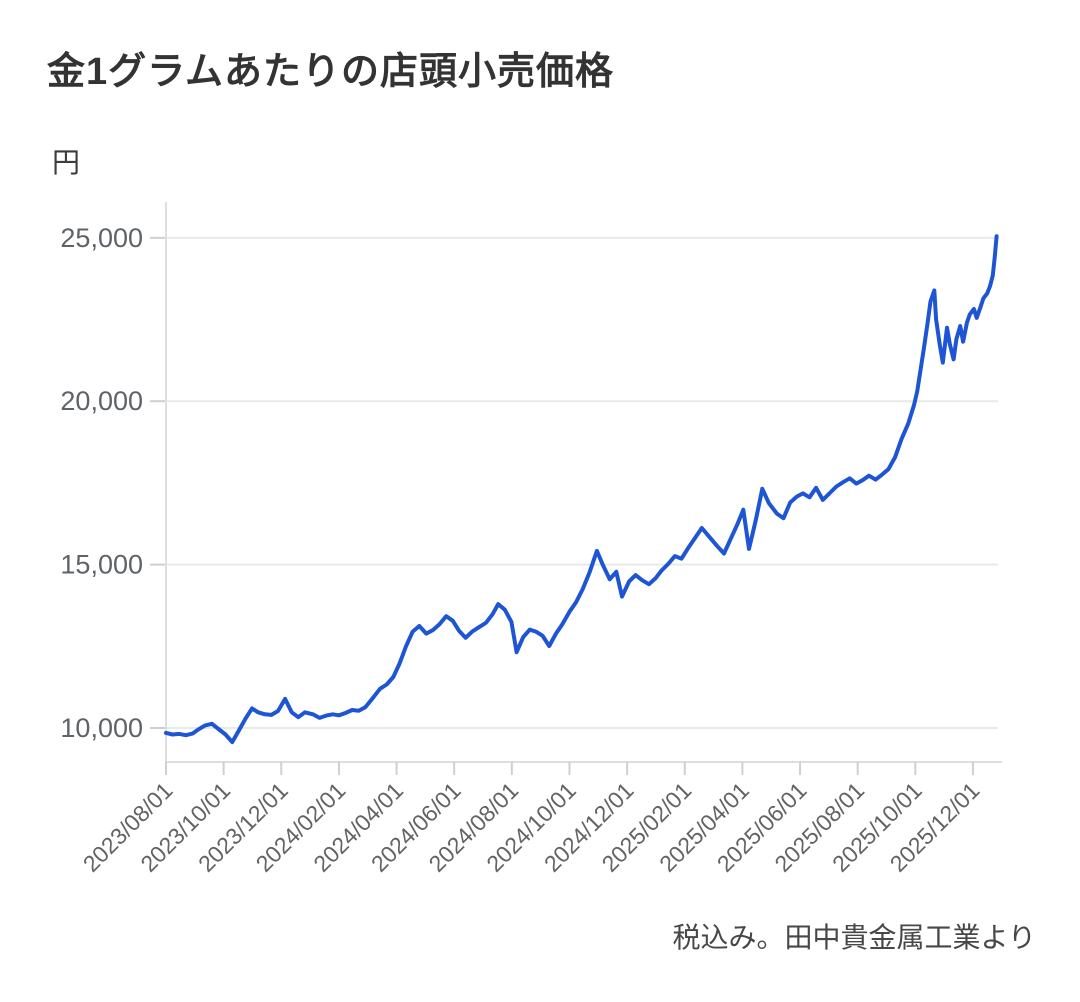  Describe the element at coordinates (101, 401) in the screenshot. I see `y-tick-label: 20,000` at that location.